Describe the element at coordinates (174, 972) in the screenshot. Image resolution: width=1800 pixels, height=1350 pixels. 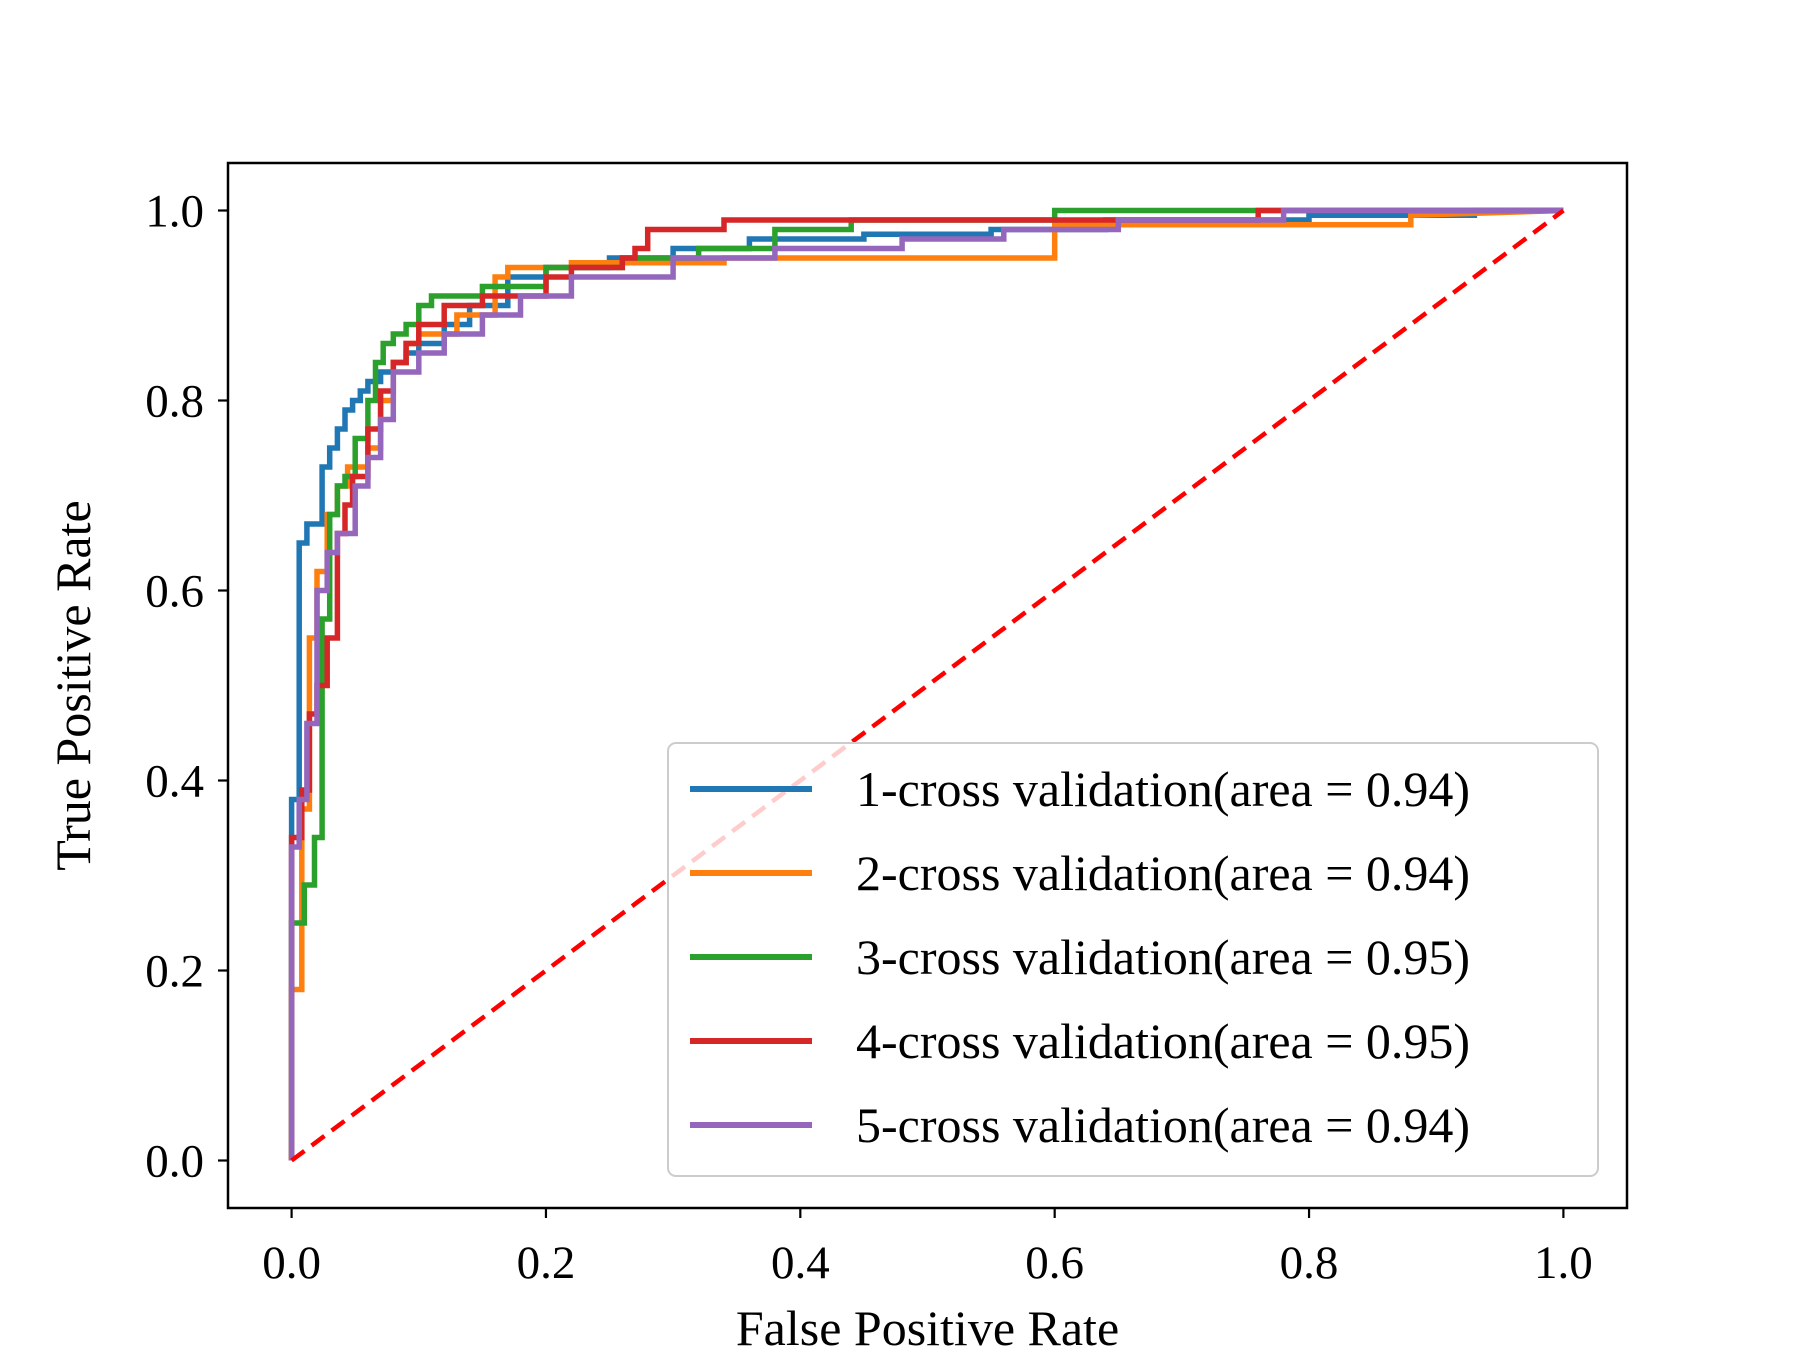
I see `y-tick-label: 0.2` at that location.